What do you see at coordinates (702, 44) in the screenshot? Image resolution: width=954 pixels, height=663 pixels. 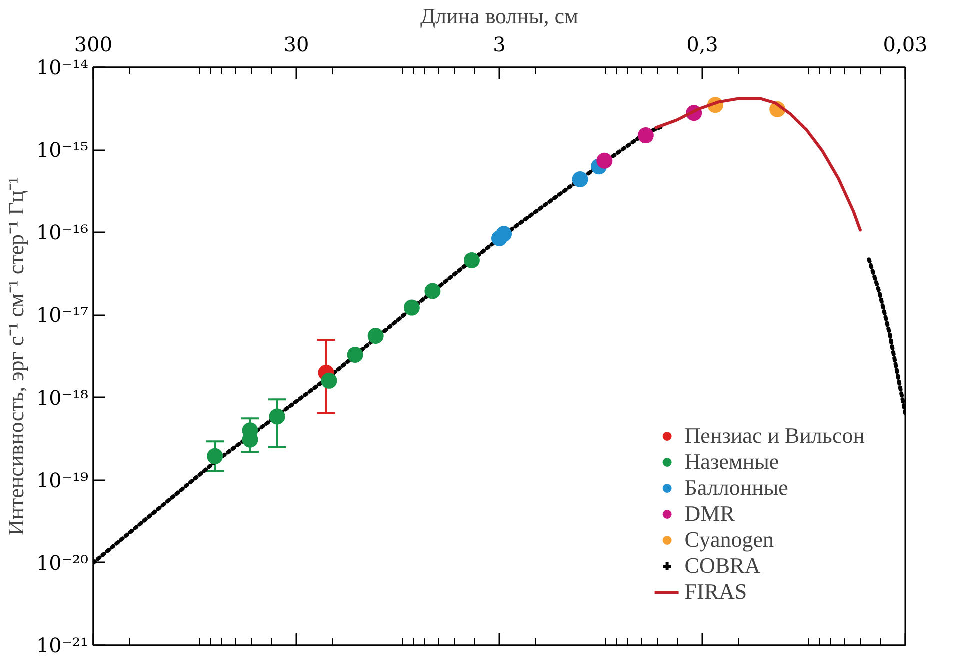 I see `x-tick-label: 0,3` at bounding box center [702, 44].